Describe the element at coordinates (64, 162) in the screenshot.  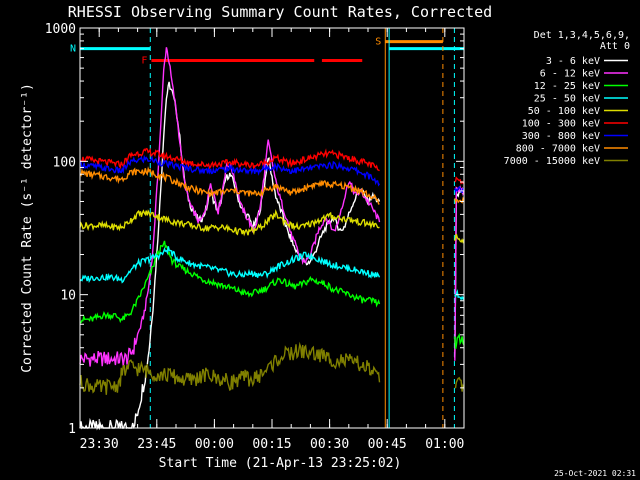
I see `y-tick-label: 100` at that location.